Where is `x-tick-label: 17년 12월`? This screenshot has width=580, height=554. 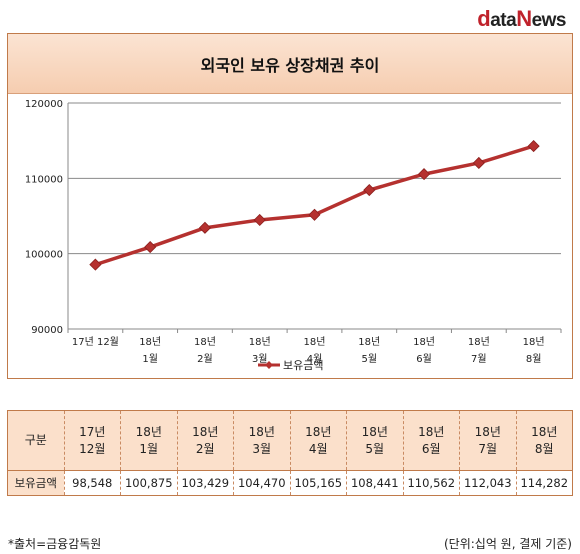
x-tick-label: 17년 12월 is located at coordinates (95, 342).